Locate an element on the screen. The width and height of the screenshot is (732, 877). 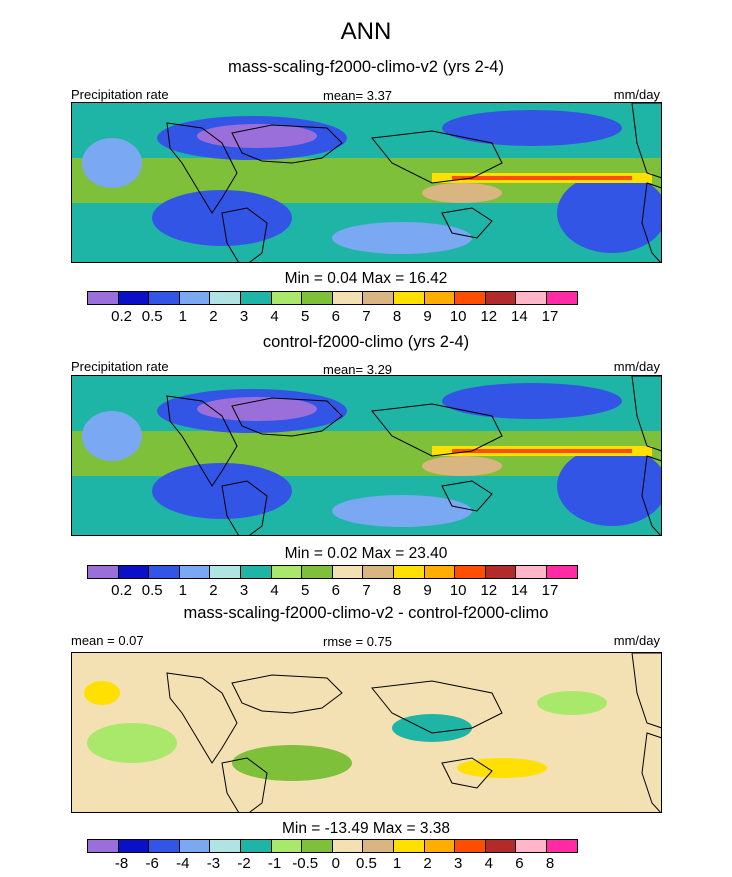
colorbar-tick-label: 5 is located at coordinates (305, 316).